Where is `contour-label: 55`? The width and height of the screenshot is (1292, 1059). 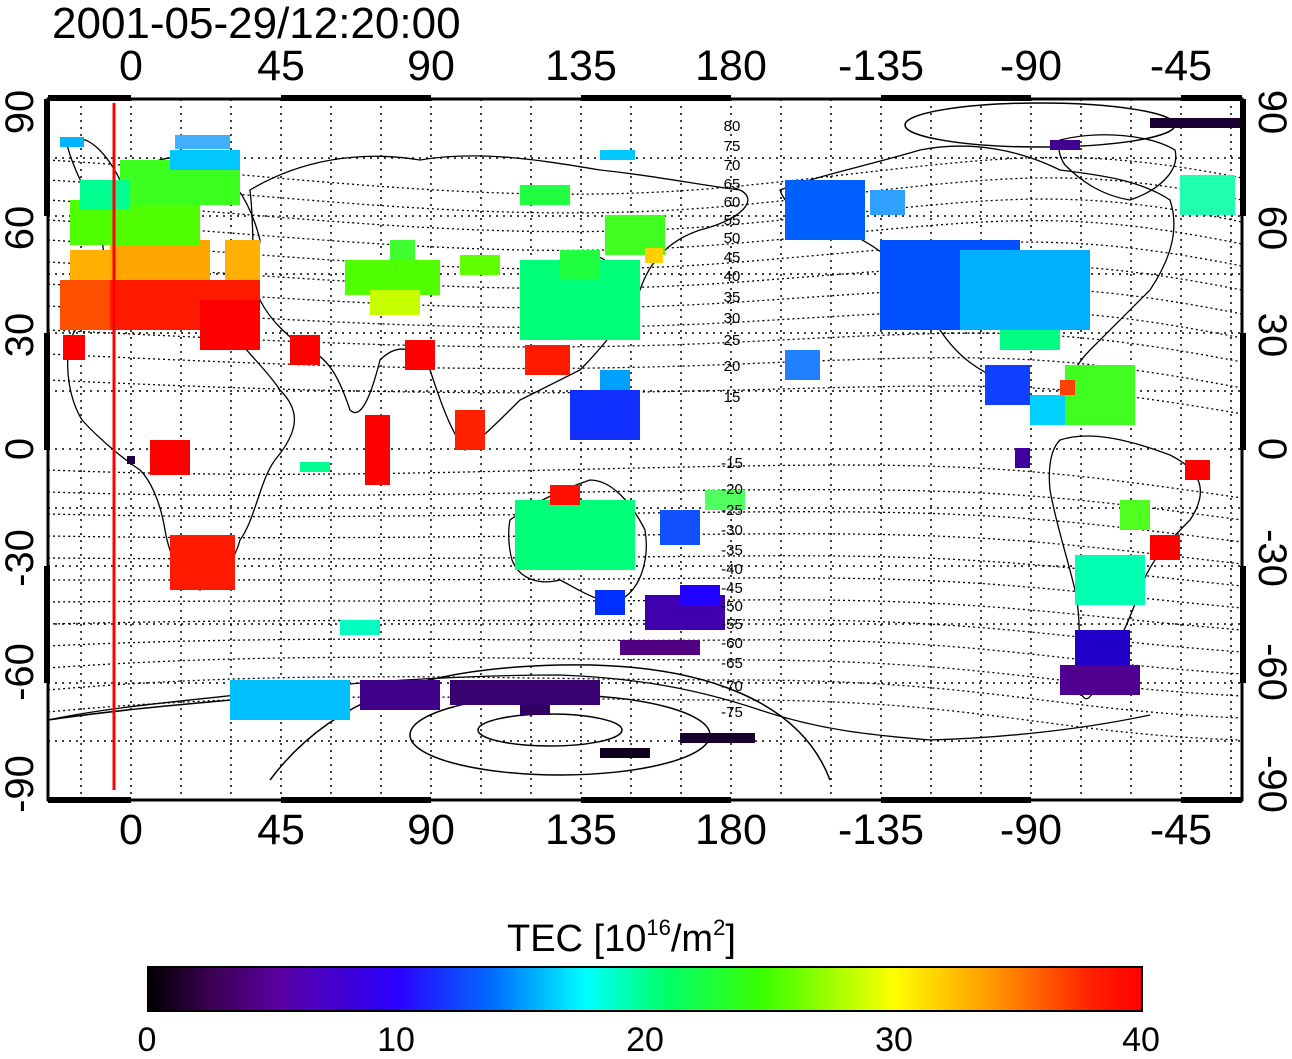
contour-label: 55 is located at coordinates (732, 220).